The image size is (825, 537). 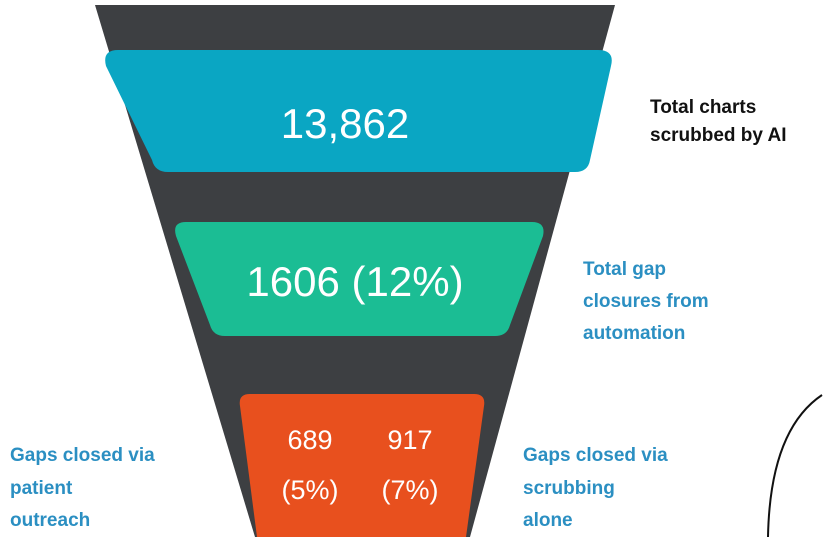 I want to click on stage-label: Total gap, so click(x=624, y=269).